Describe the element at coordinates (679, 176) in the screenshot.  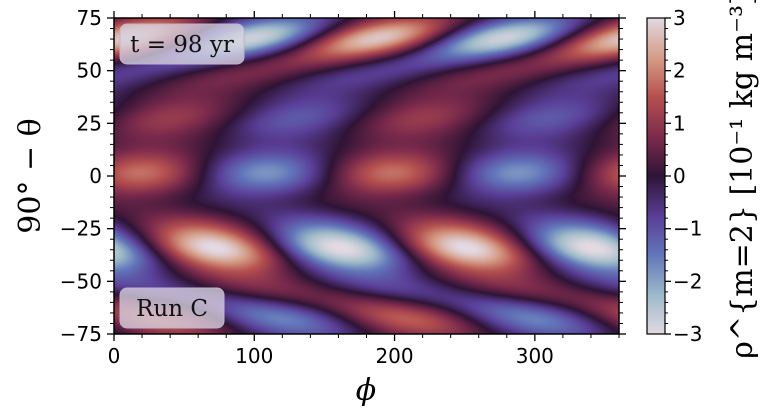
I see `colorbar-tick-label: 0` at that location.